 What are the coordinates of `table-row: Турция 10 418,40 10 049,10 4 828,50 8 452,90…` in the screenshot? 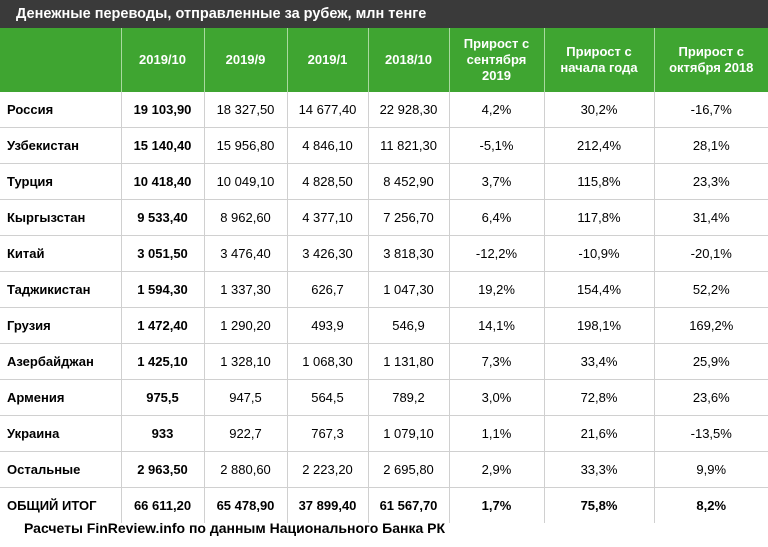 It's located at (384, 181).